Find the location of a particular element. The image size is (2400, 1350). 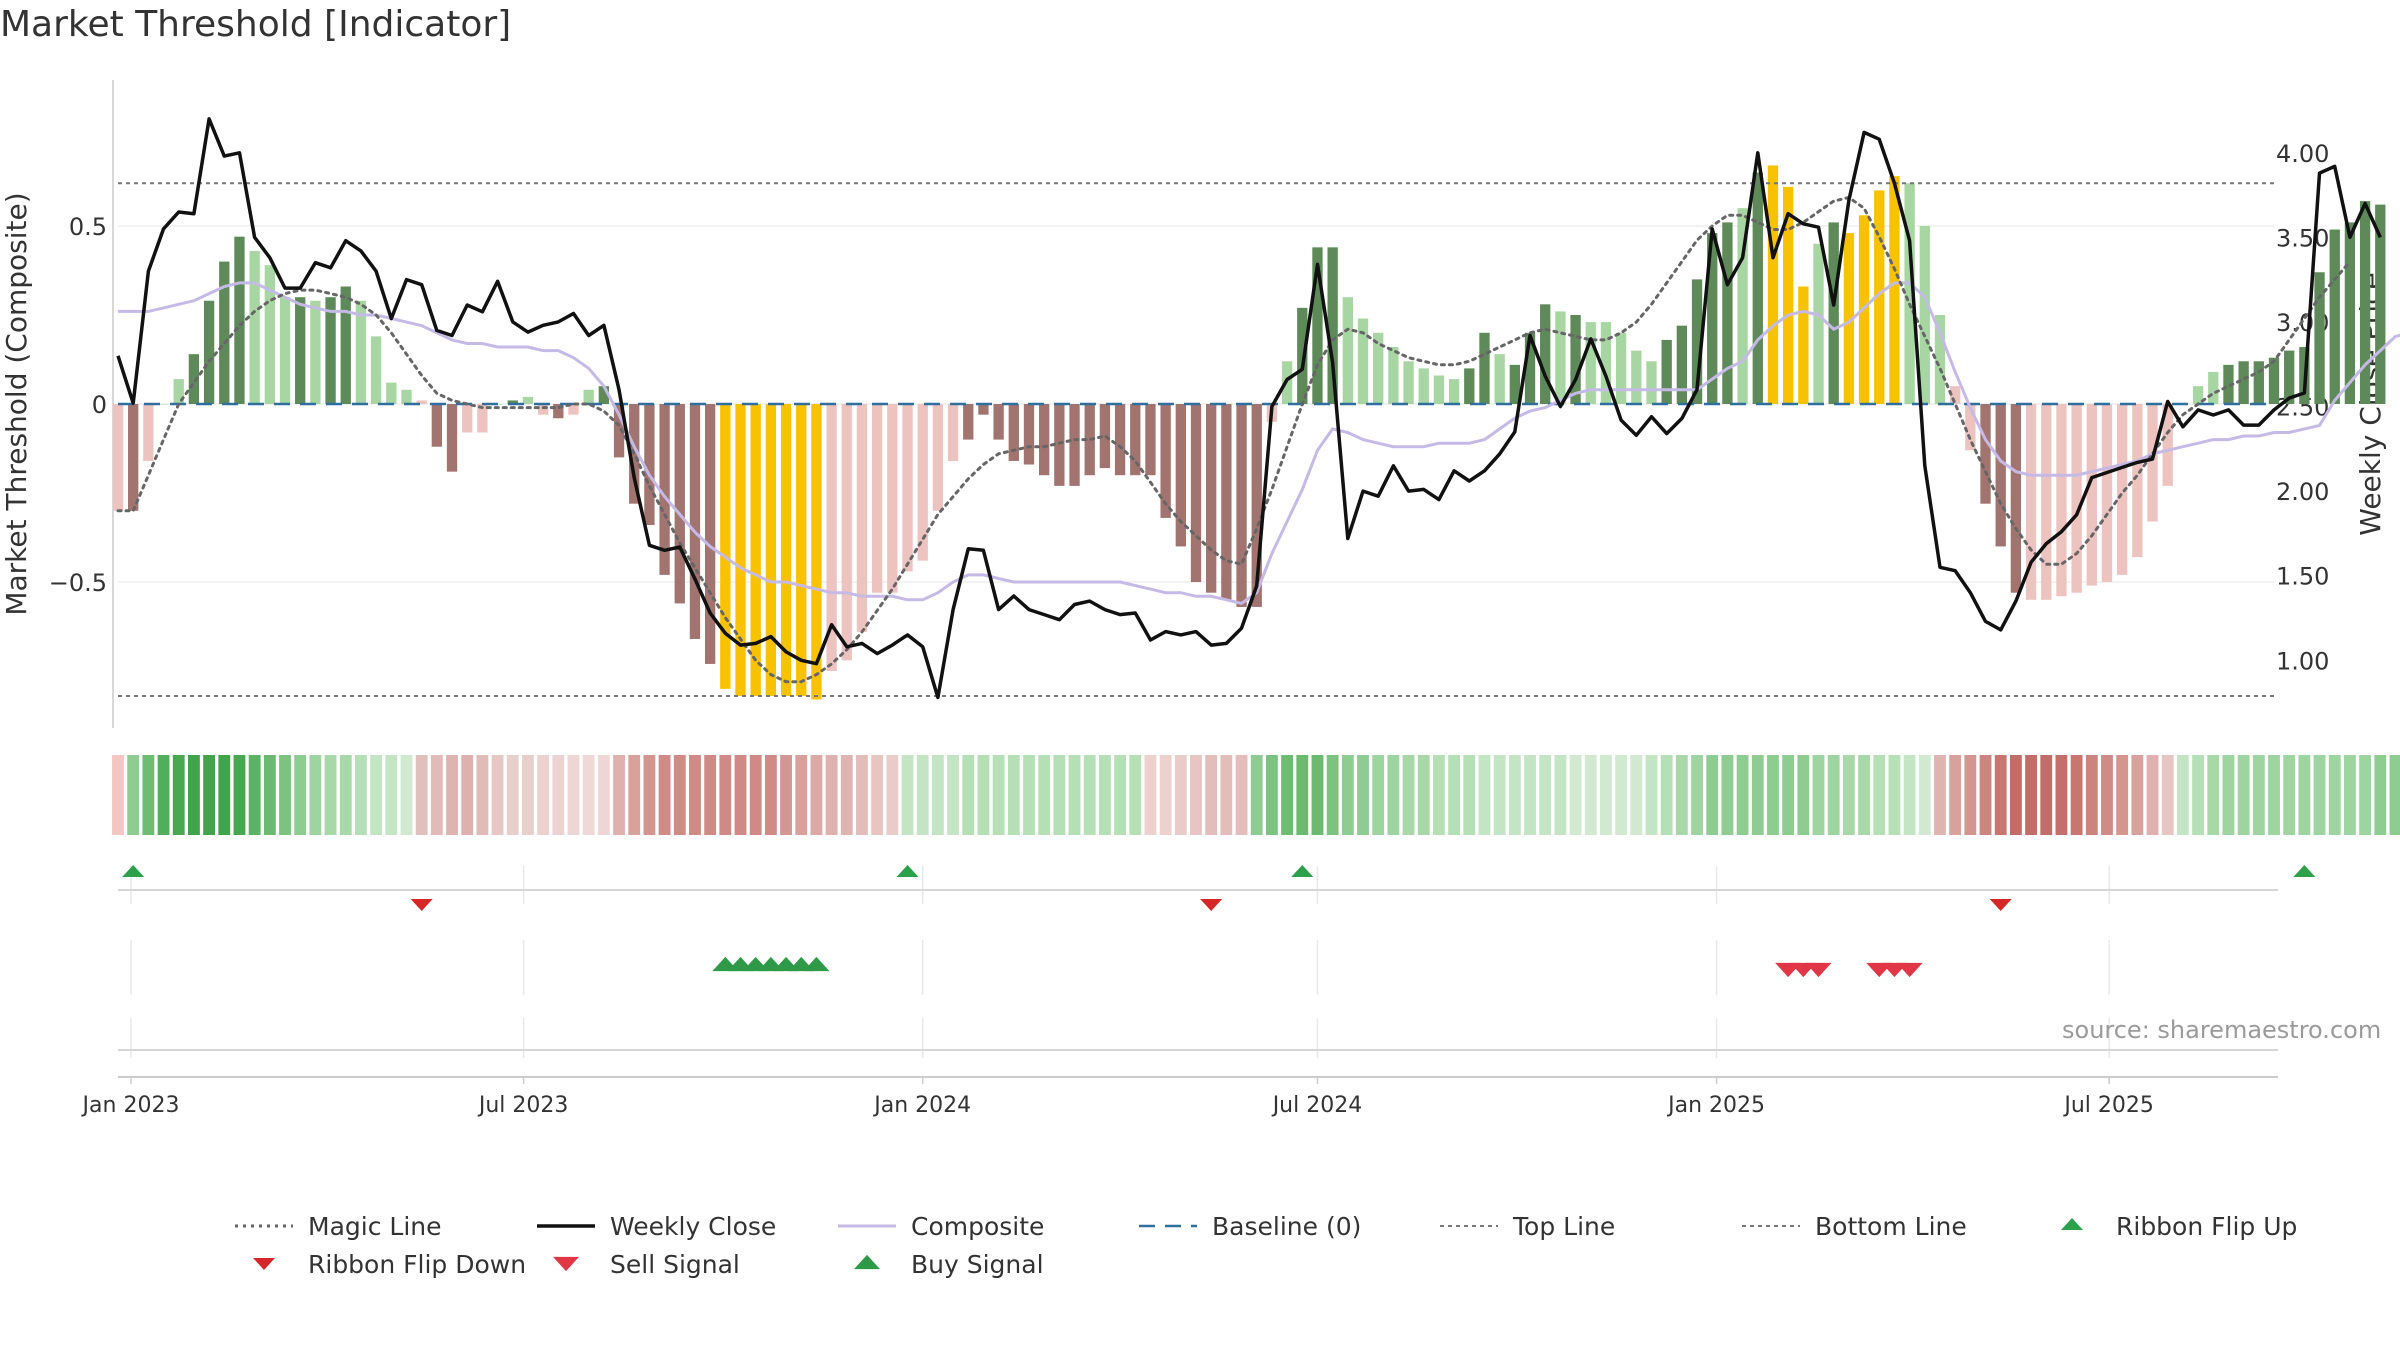

watermark: source: sharemaestro.com is located at coordinates (2222, 1030).